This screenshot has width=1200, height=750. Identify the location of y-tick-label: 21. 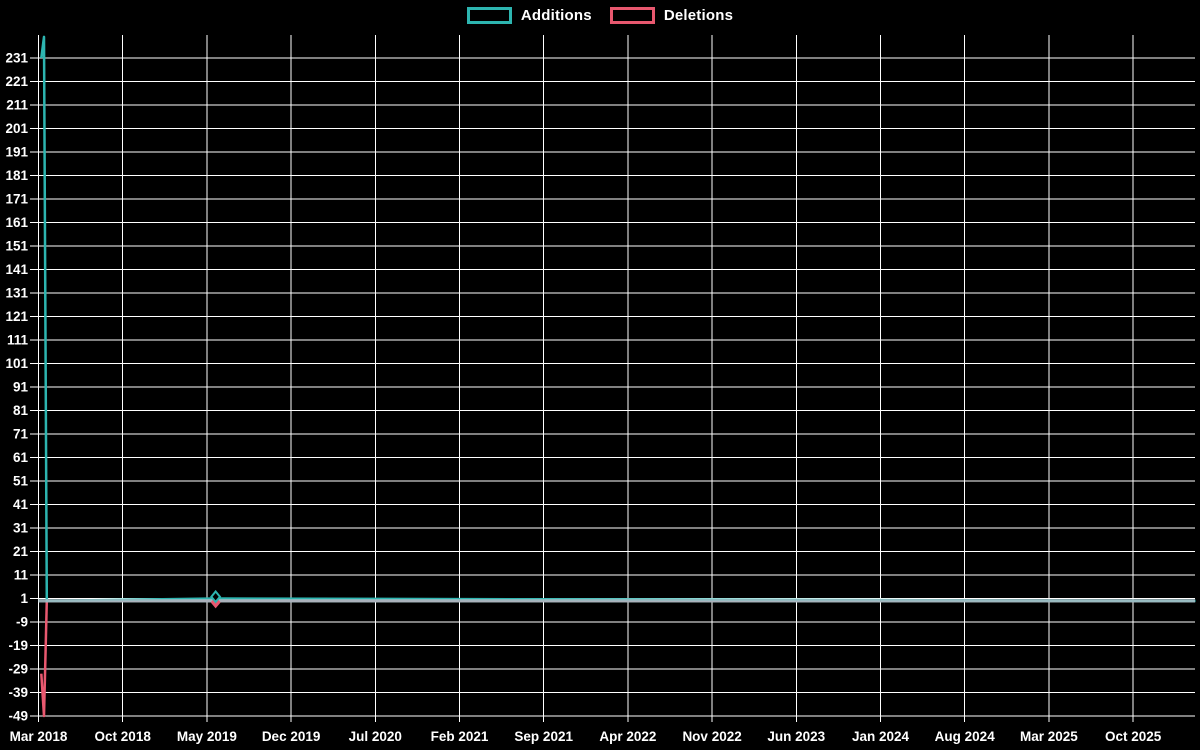
(21, 551).